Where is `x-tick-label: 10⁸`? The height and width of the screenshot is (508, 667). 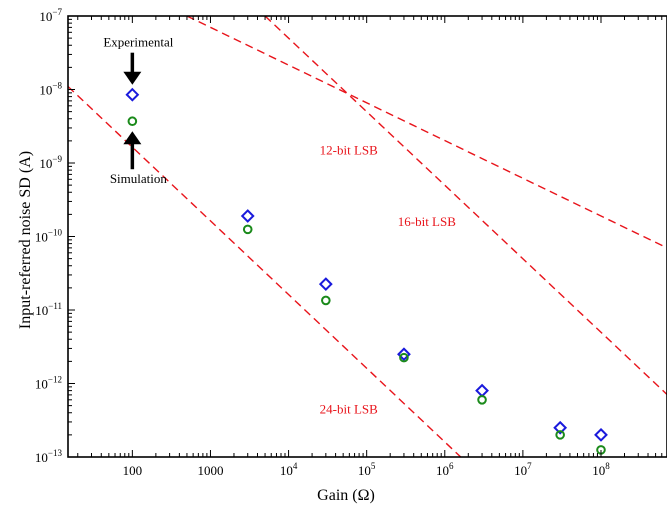
x-tick-label: 10⁸ is located at coordinates (601, 469).